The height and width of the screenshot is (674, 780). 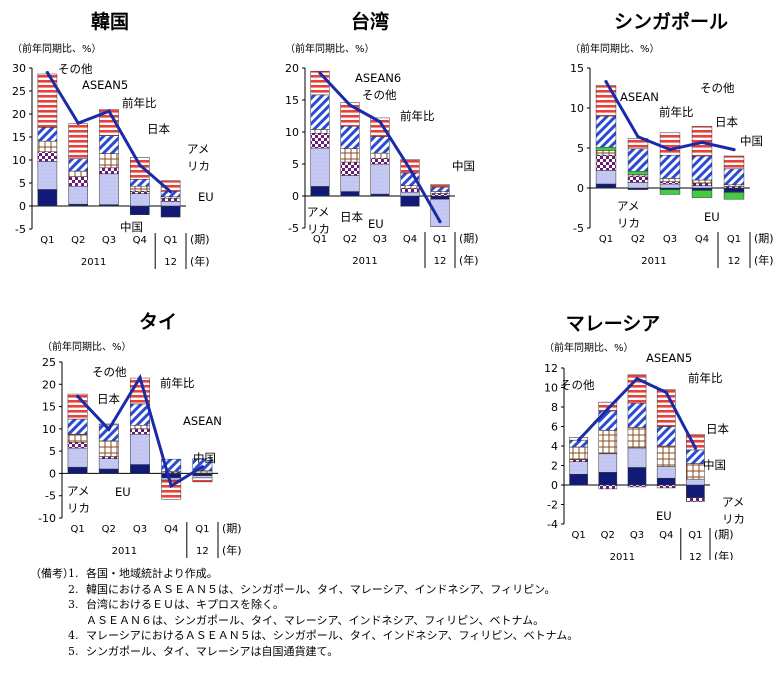 What do you see at coordinates (139, 103) in the screenshot?
I see `series-annotation: 前年比` at bounding box center [139, 103].